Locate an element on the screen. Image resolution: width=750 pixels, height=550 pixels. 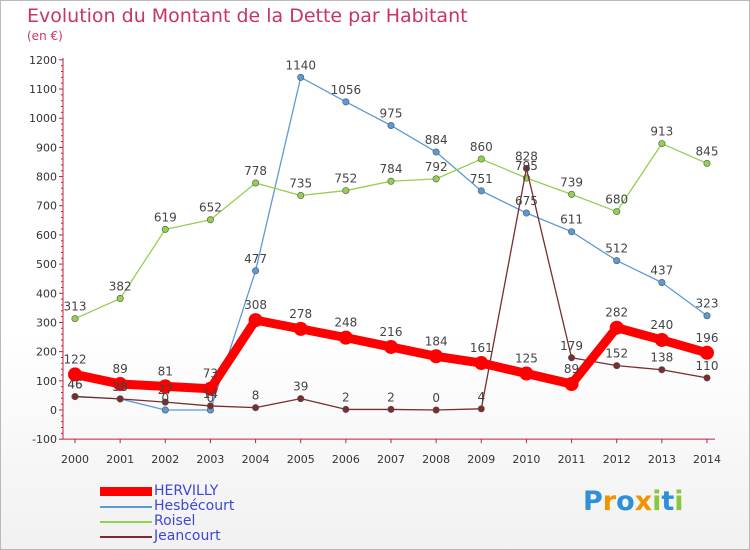
data-label-hervilly: 81 is located at coordinates (165, 371).